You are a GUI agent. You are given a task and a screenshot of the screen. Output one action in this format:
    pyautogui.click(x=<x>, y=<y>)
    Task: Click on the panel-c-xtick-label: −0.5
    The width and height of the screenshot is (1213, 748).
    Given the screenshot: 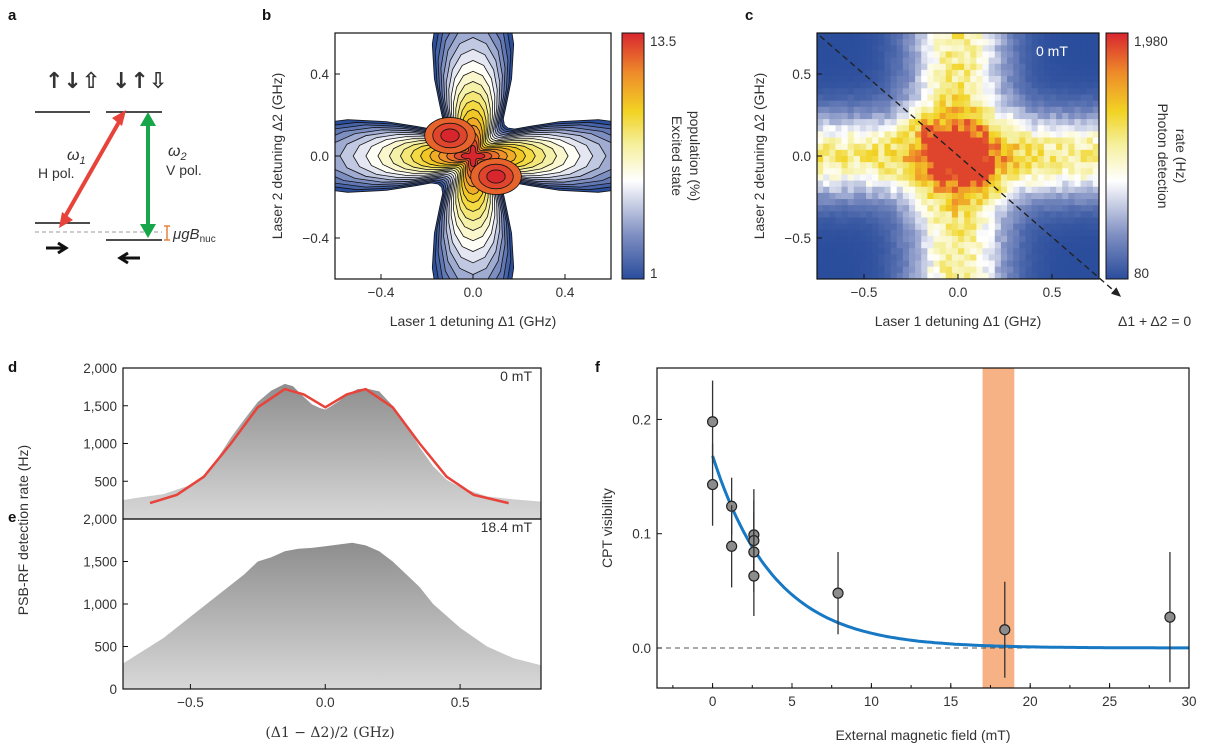 What is the action you would take?
    pyautogui.click(x=864, y=292)
    